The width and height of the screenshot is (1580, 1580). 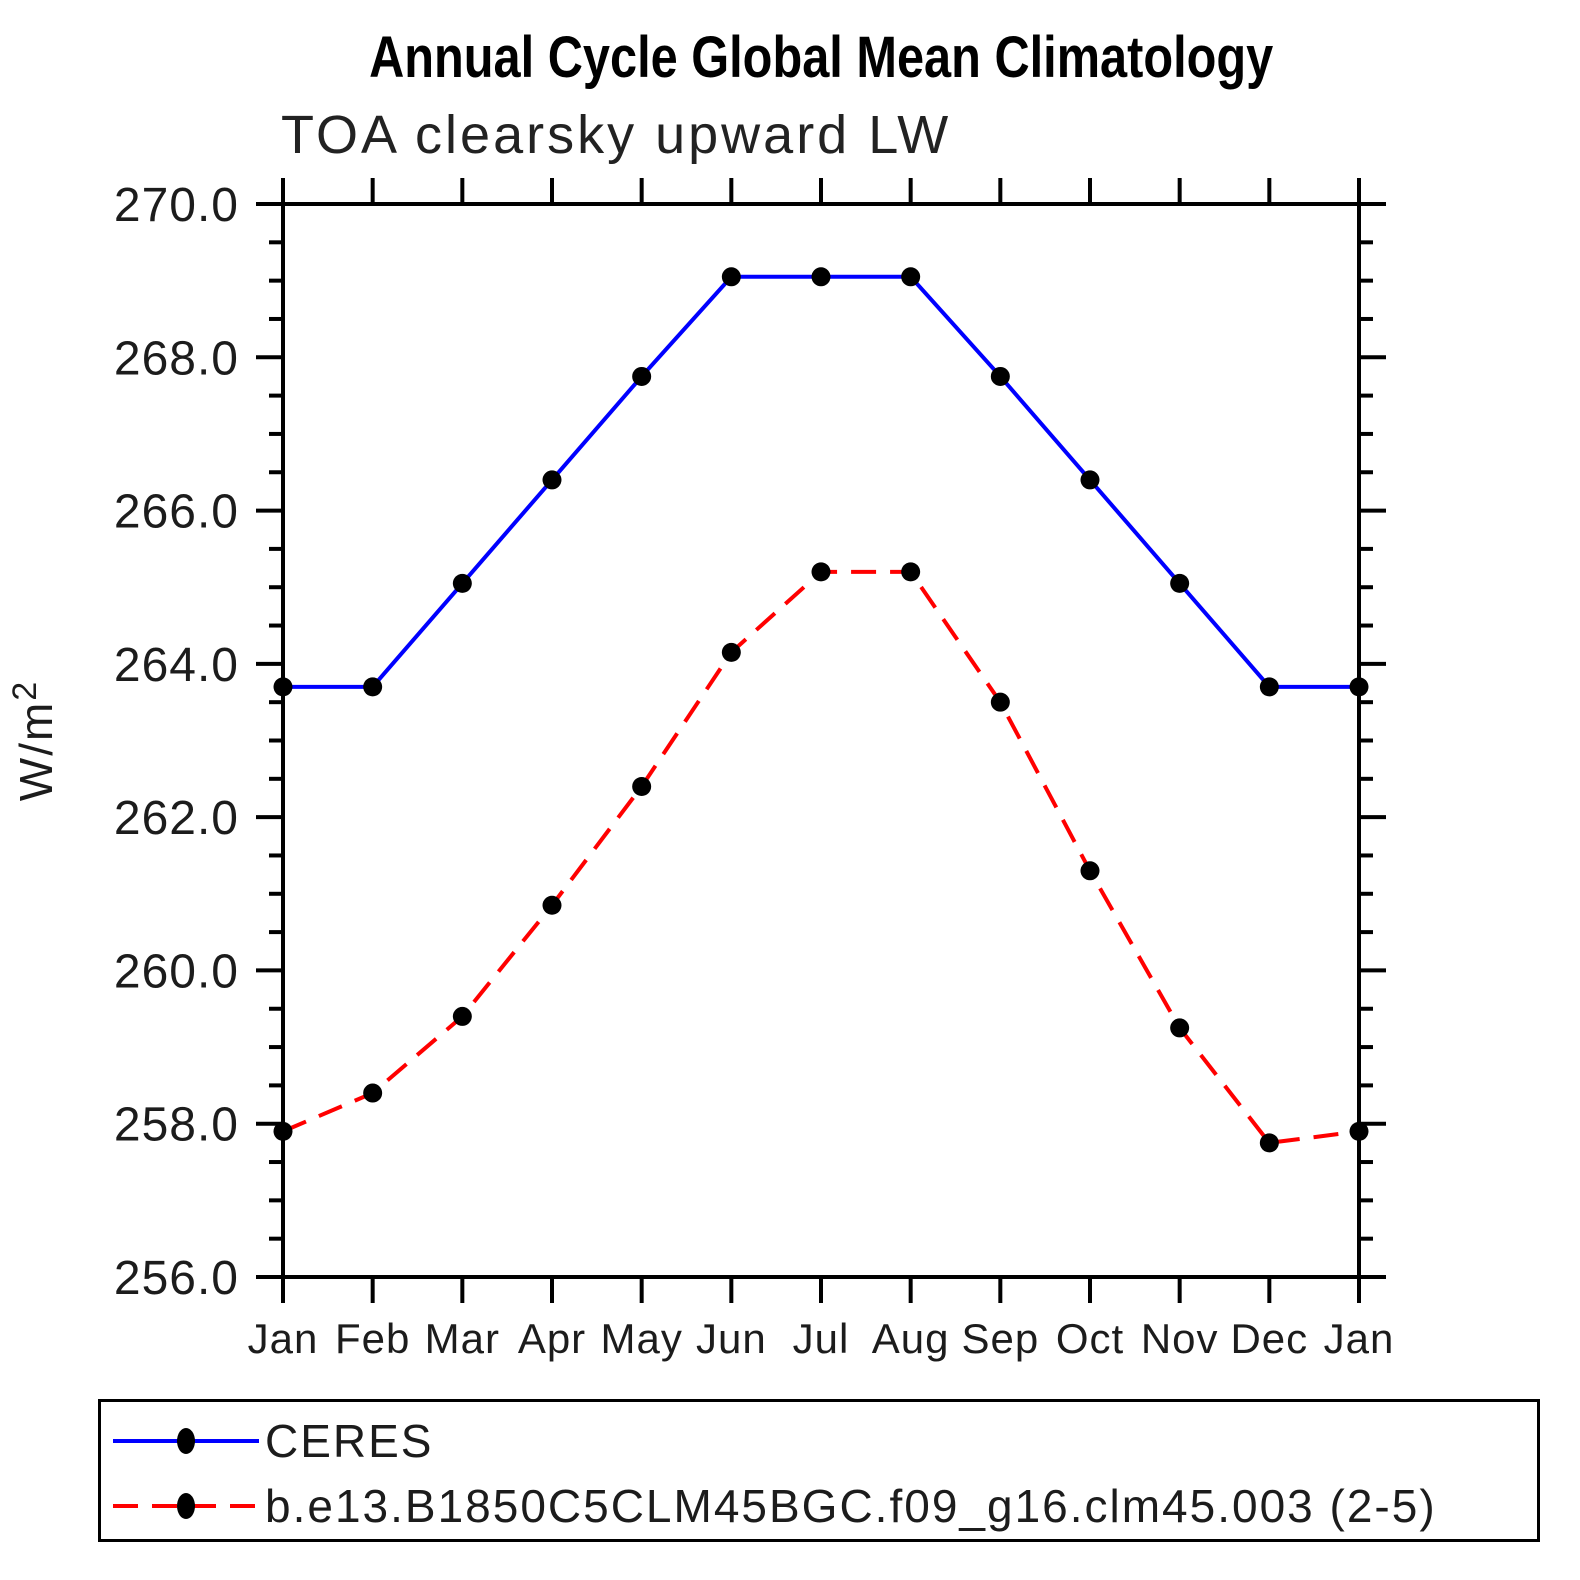 I want to click on y-tick-label: 260.0, so click(x=176, y=971).